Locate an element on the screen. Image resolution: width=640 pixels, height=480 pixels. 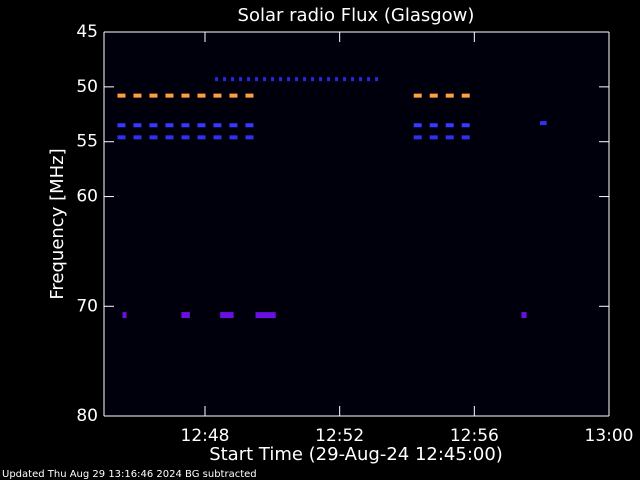
y-tick-label: 80 is located at coordinates (87, 416).